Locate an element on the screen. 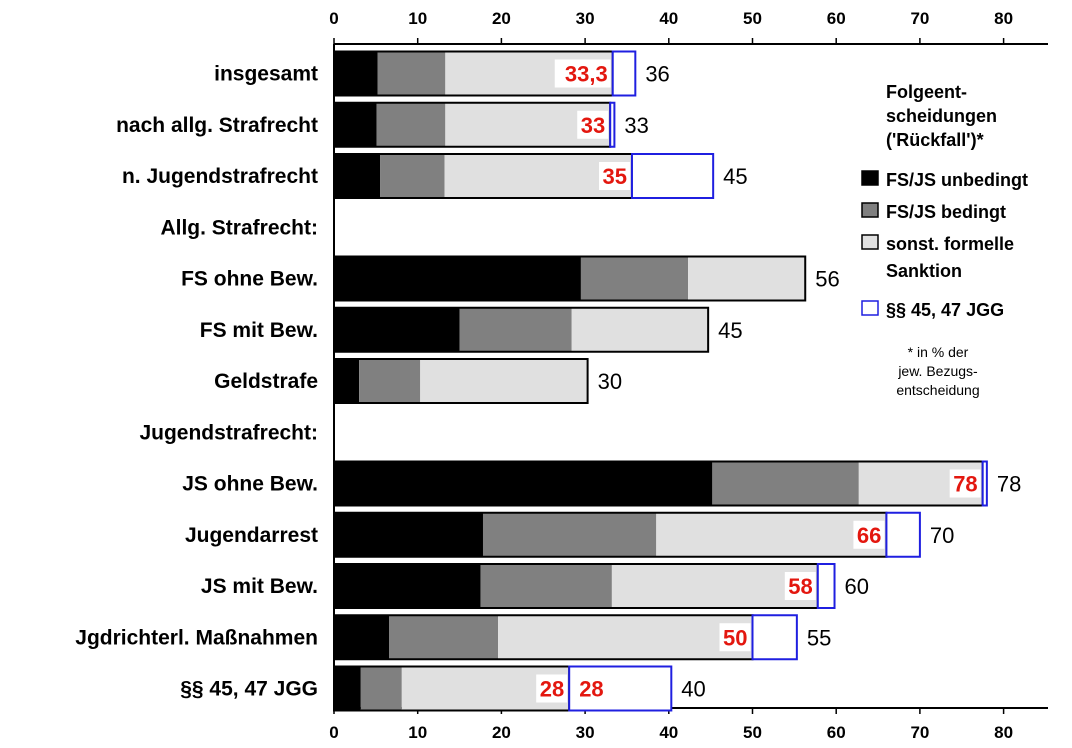  category-label: FS ohne Bew. is located at coordinates (249, 279).